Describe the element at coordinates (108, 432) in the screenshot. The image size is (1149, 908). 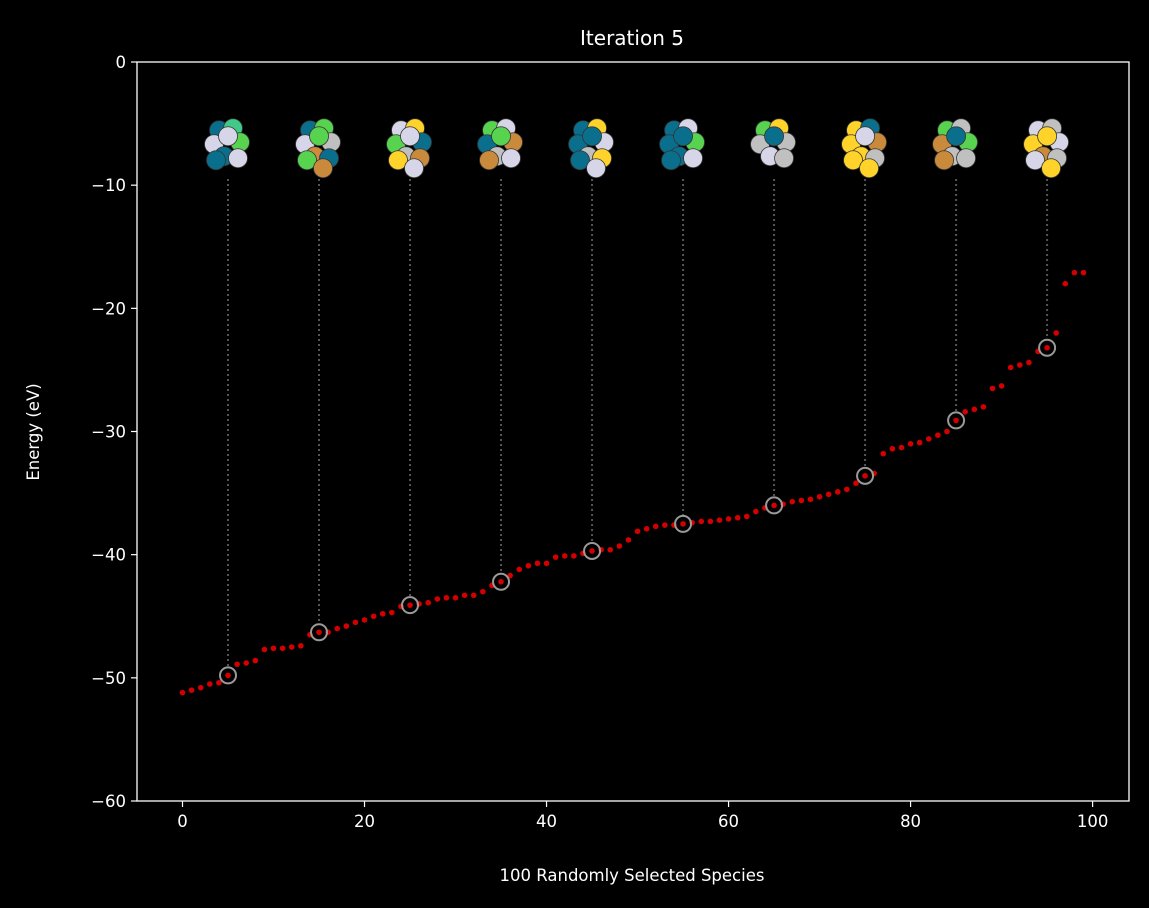
I see `y-tick-label: −30` at that location.